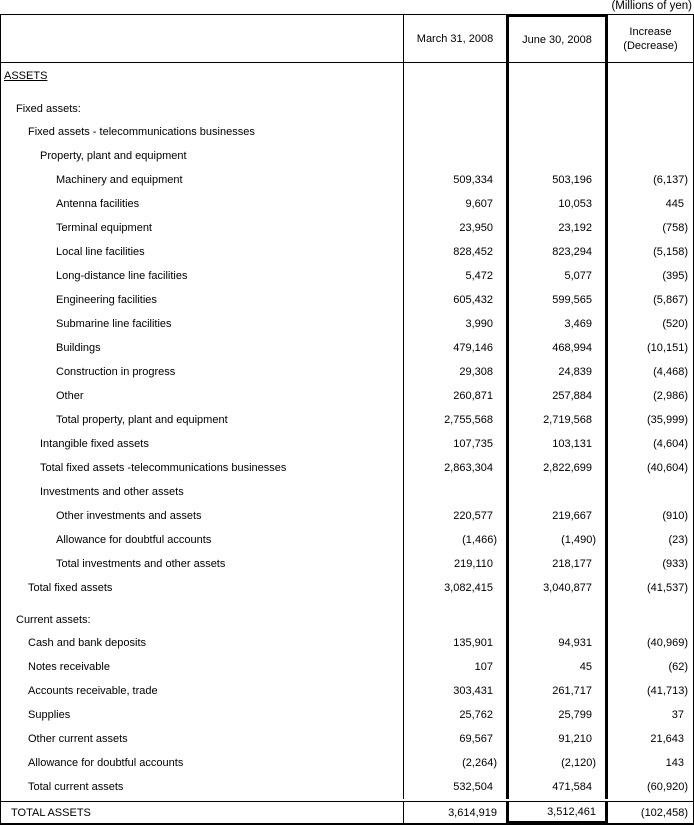  I want to click on row-mar31-cell: 107, so click(455, 667).